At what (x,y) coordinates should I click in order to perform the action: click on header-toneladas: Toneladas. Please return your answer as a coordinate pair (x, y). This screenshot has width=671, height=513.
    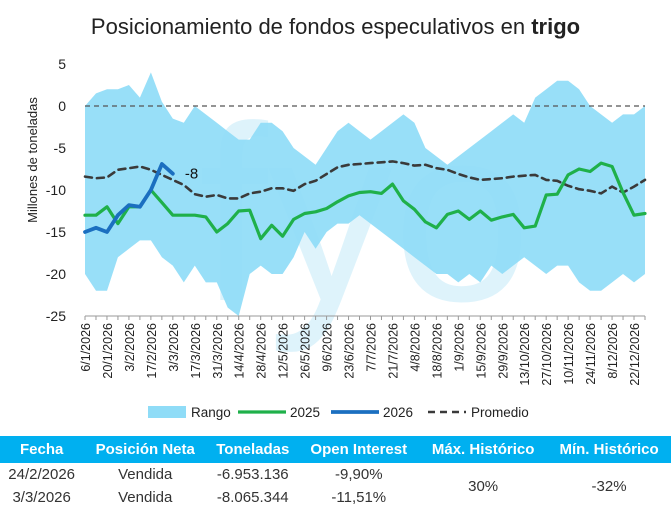
    Looking at the image, I should click on (253, 449).